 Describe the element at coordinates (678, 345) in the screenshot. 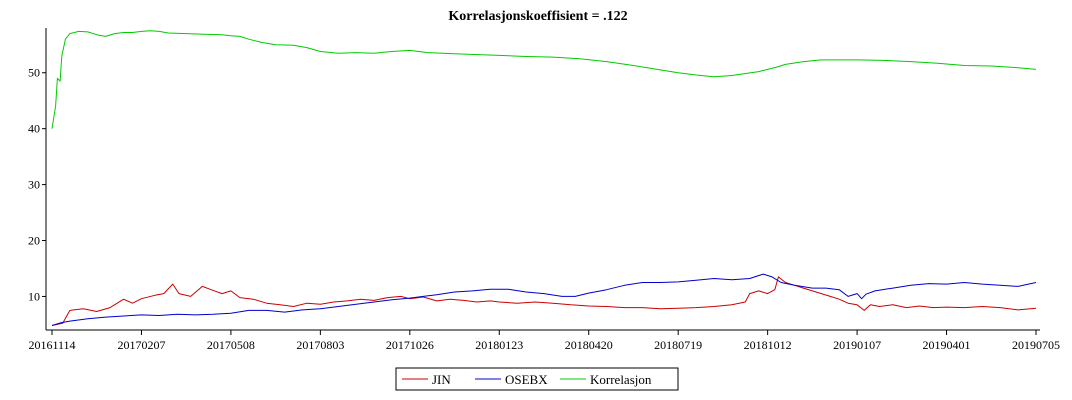

I see `x-tick-label: 20180719` at that location.